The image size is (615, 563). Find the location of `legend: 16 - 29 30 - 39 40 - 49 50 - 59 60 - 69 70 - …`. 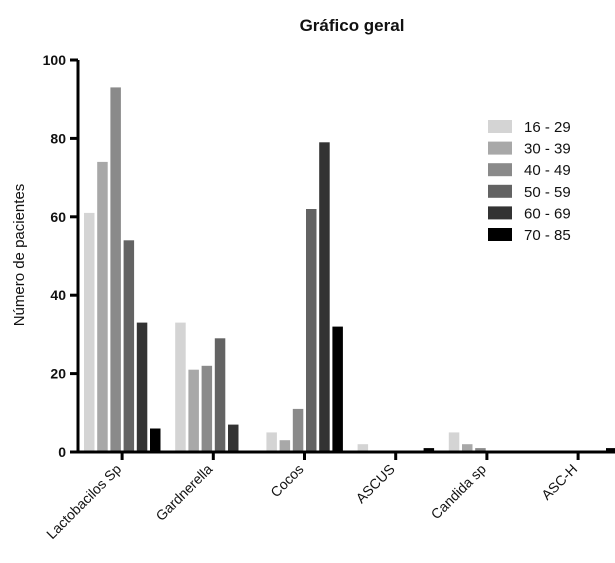

legend: 16 - 29 30 - 39 40 - 49 50 - 59 60 - 69 70 - … is located at coordinates (529, 181).